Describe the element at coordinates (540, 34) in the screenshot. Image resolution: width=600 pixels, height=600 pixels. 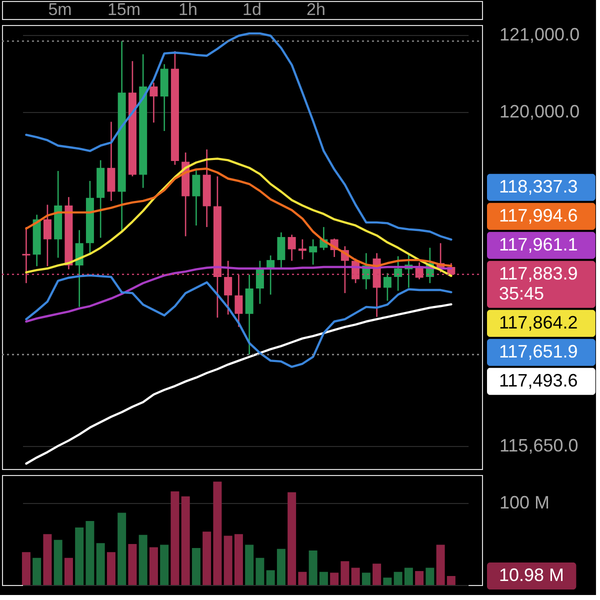
I see `y-tick-label: 121,000.0` at that location.